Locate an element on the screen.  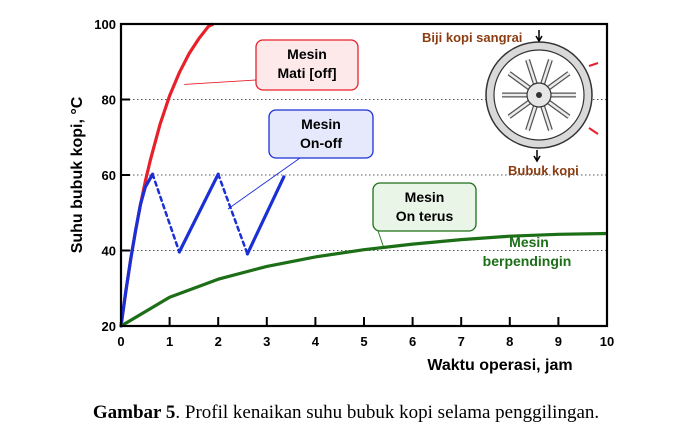
annotation-mati-box is located at coordinates (307, 65).